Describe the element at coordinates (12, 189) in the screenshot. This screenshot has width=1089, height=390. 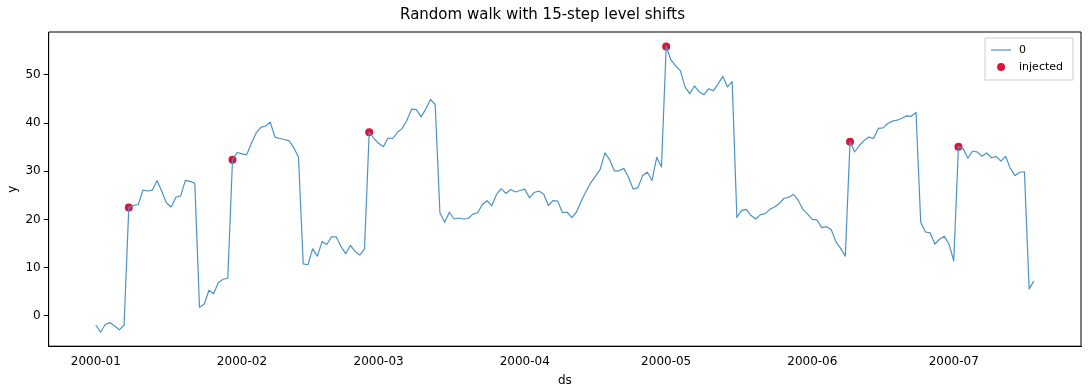
I see `y-axis-title: y` at that location.